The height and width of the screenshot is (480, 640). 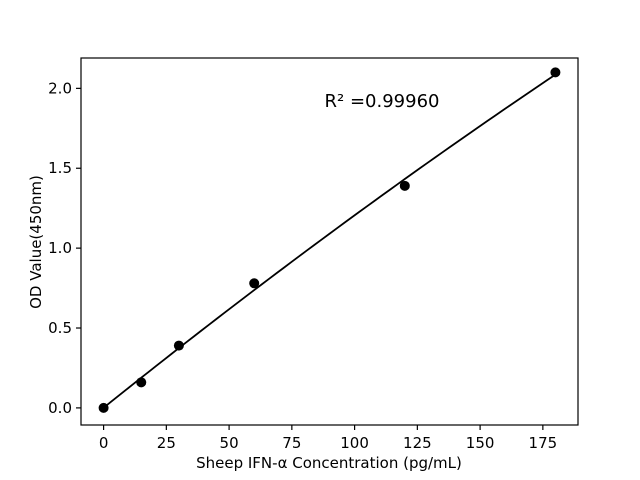 I want to click on x-tick-label: 150, so click(x=480, y=443).